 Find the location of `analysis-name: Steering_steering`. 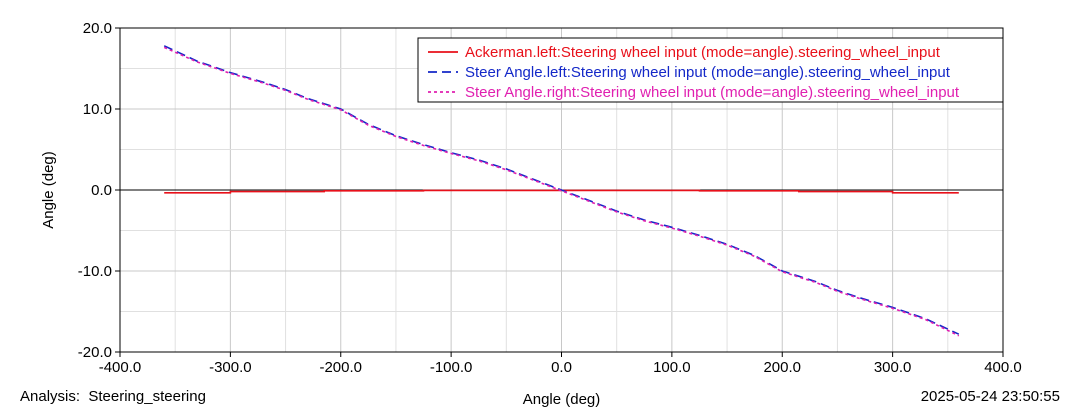

analysis-name: Steering_steering is located at coordinates (147, 396).